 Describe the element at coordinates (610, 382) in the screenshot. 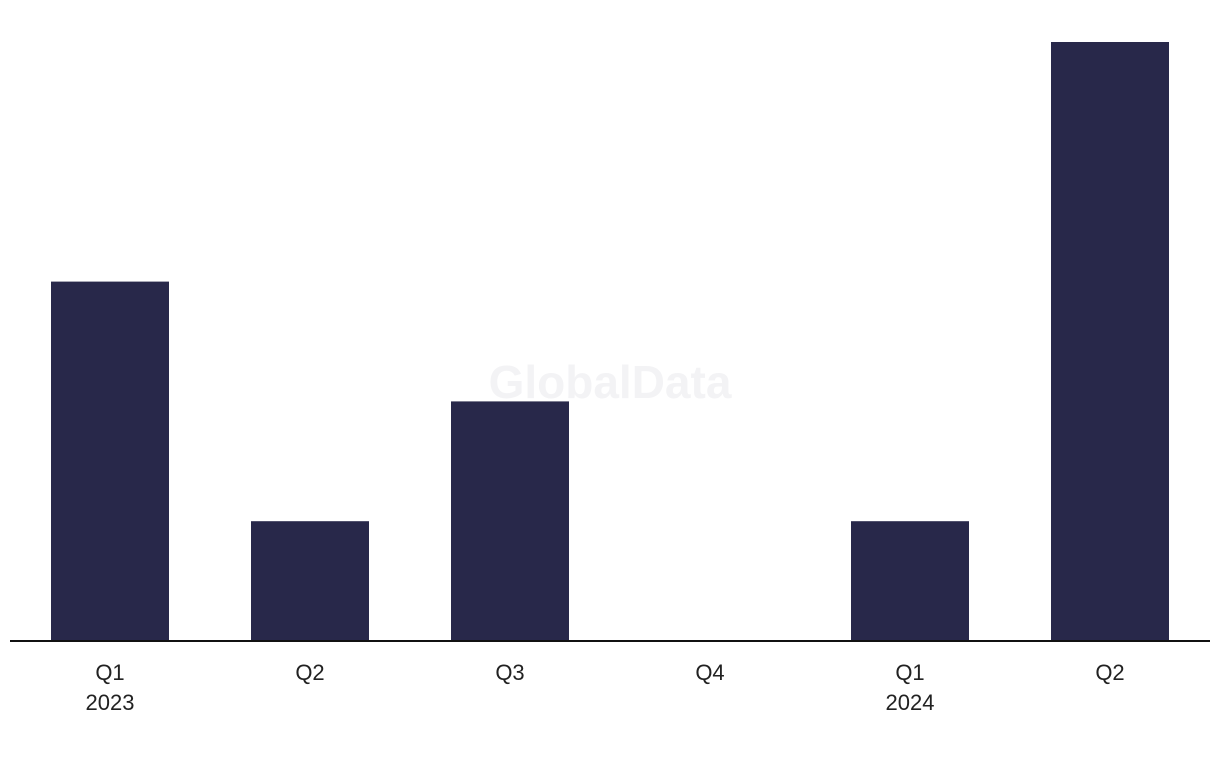

I see `watermark: GlobalData` at that location.